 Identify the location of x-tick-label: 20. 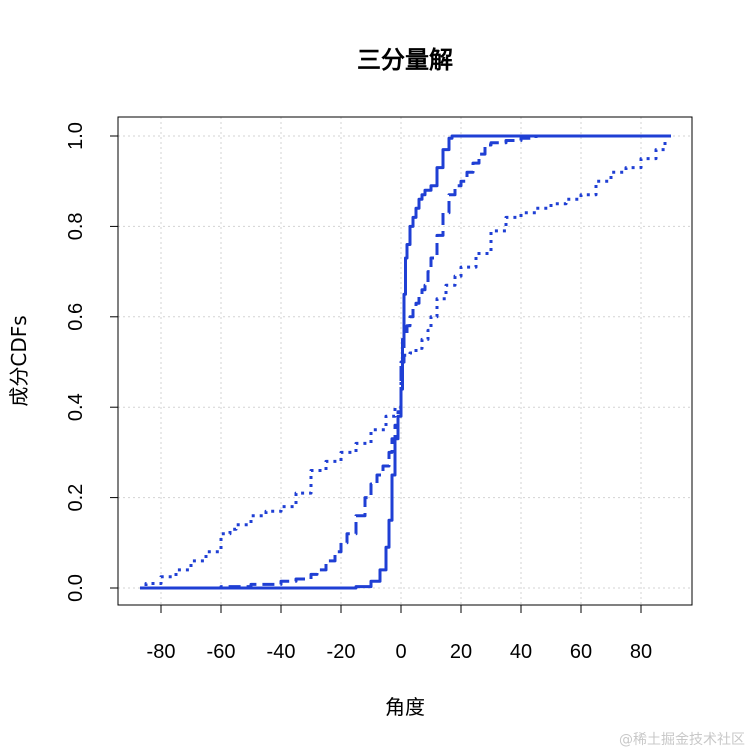
(461, 652).